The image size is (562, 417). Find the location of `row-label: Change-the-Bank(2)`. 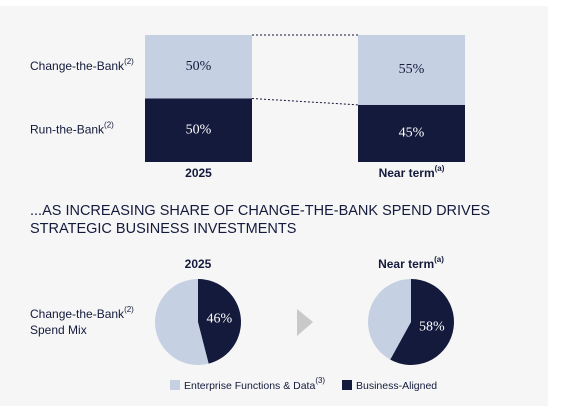

row-label: Change-the-Bank(2) is located at coordinates (82, 313).